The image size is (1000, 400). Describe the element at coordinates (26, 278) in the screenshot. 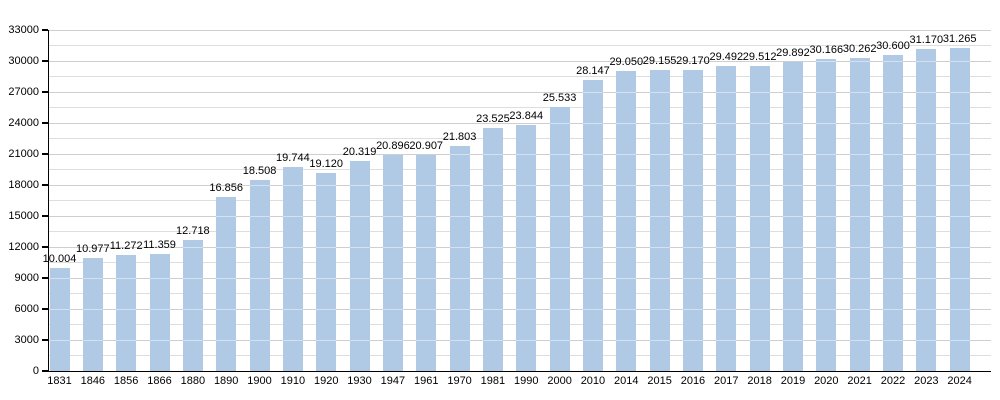

I see `y-axis-tick-label: 9000` at that location.